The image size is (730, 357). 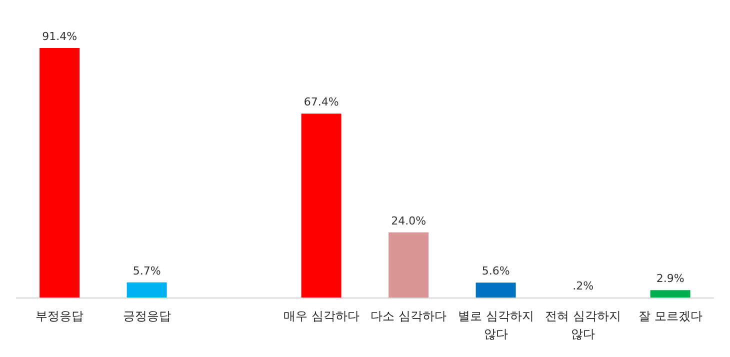 What do you see at coordinates (408, 221) in the screenshot?
I see `data-label: 24.0%` at bounding box center [408, 221].